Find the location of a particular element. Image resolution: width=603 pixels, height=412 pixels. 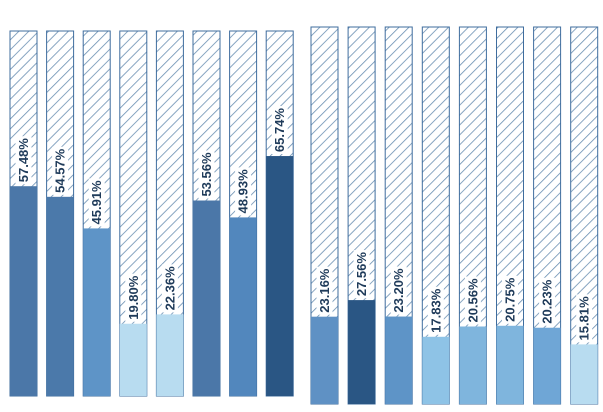

data-label: 20.56% is located at coordinates (472, 300).